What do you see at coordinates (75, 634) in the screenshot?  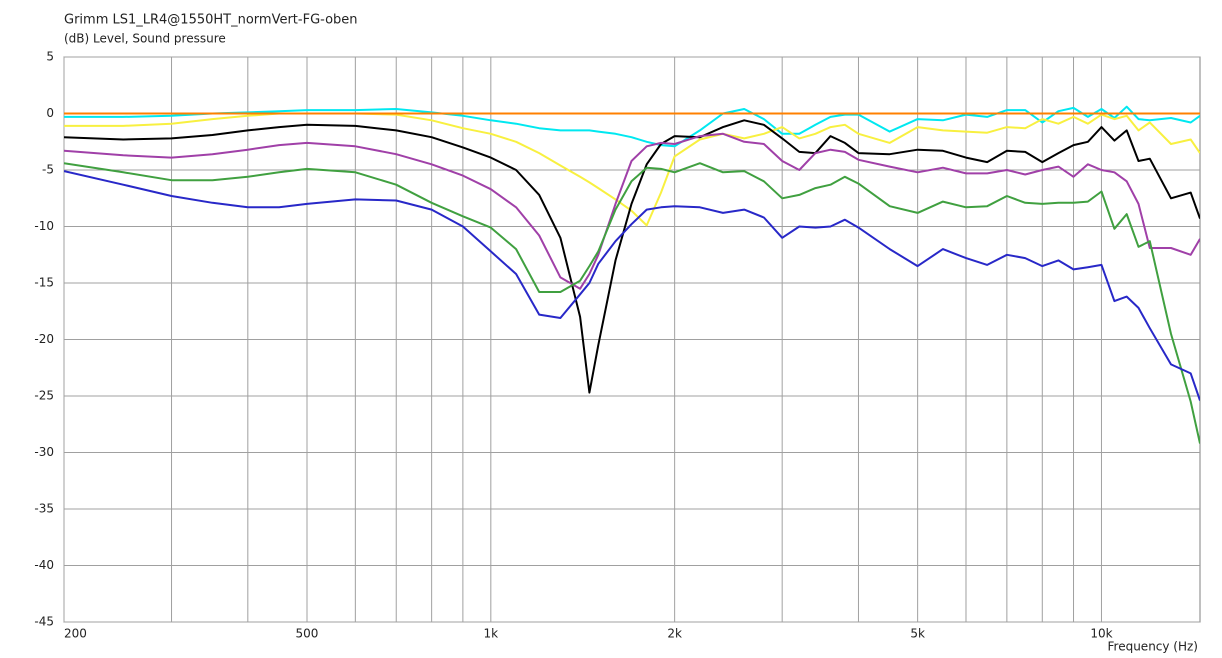 I see `x-tick-label: 200` at bounding box center [75, 634].